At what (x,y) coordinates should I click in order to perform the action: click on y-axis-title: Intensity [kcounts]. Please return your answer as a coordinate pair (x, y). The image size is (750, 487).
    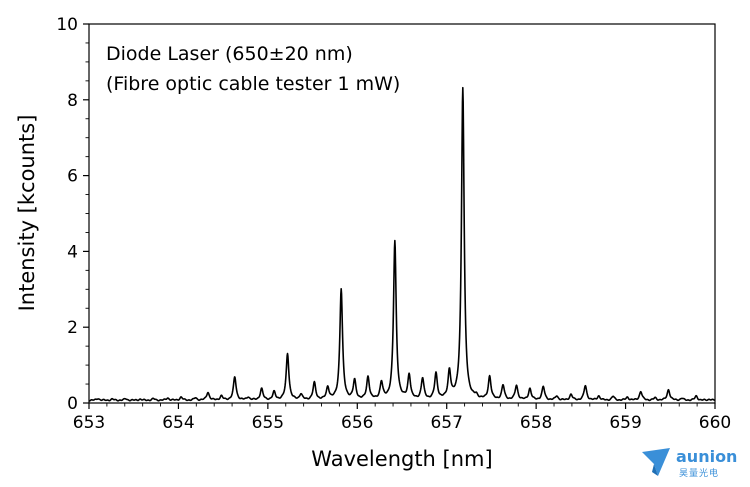
    Looking at the image, I should click on (27, 213).